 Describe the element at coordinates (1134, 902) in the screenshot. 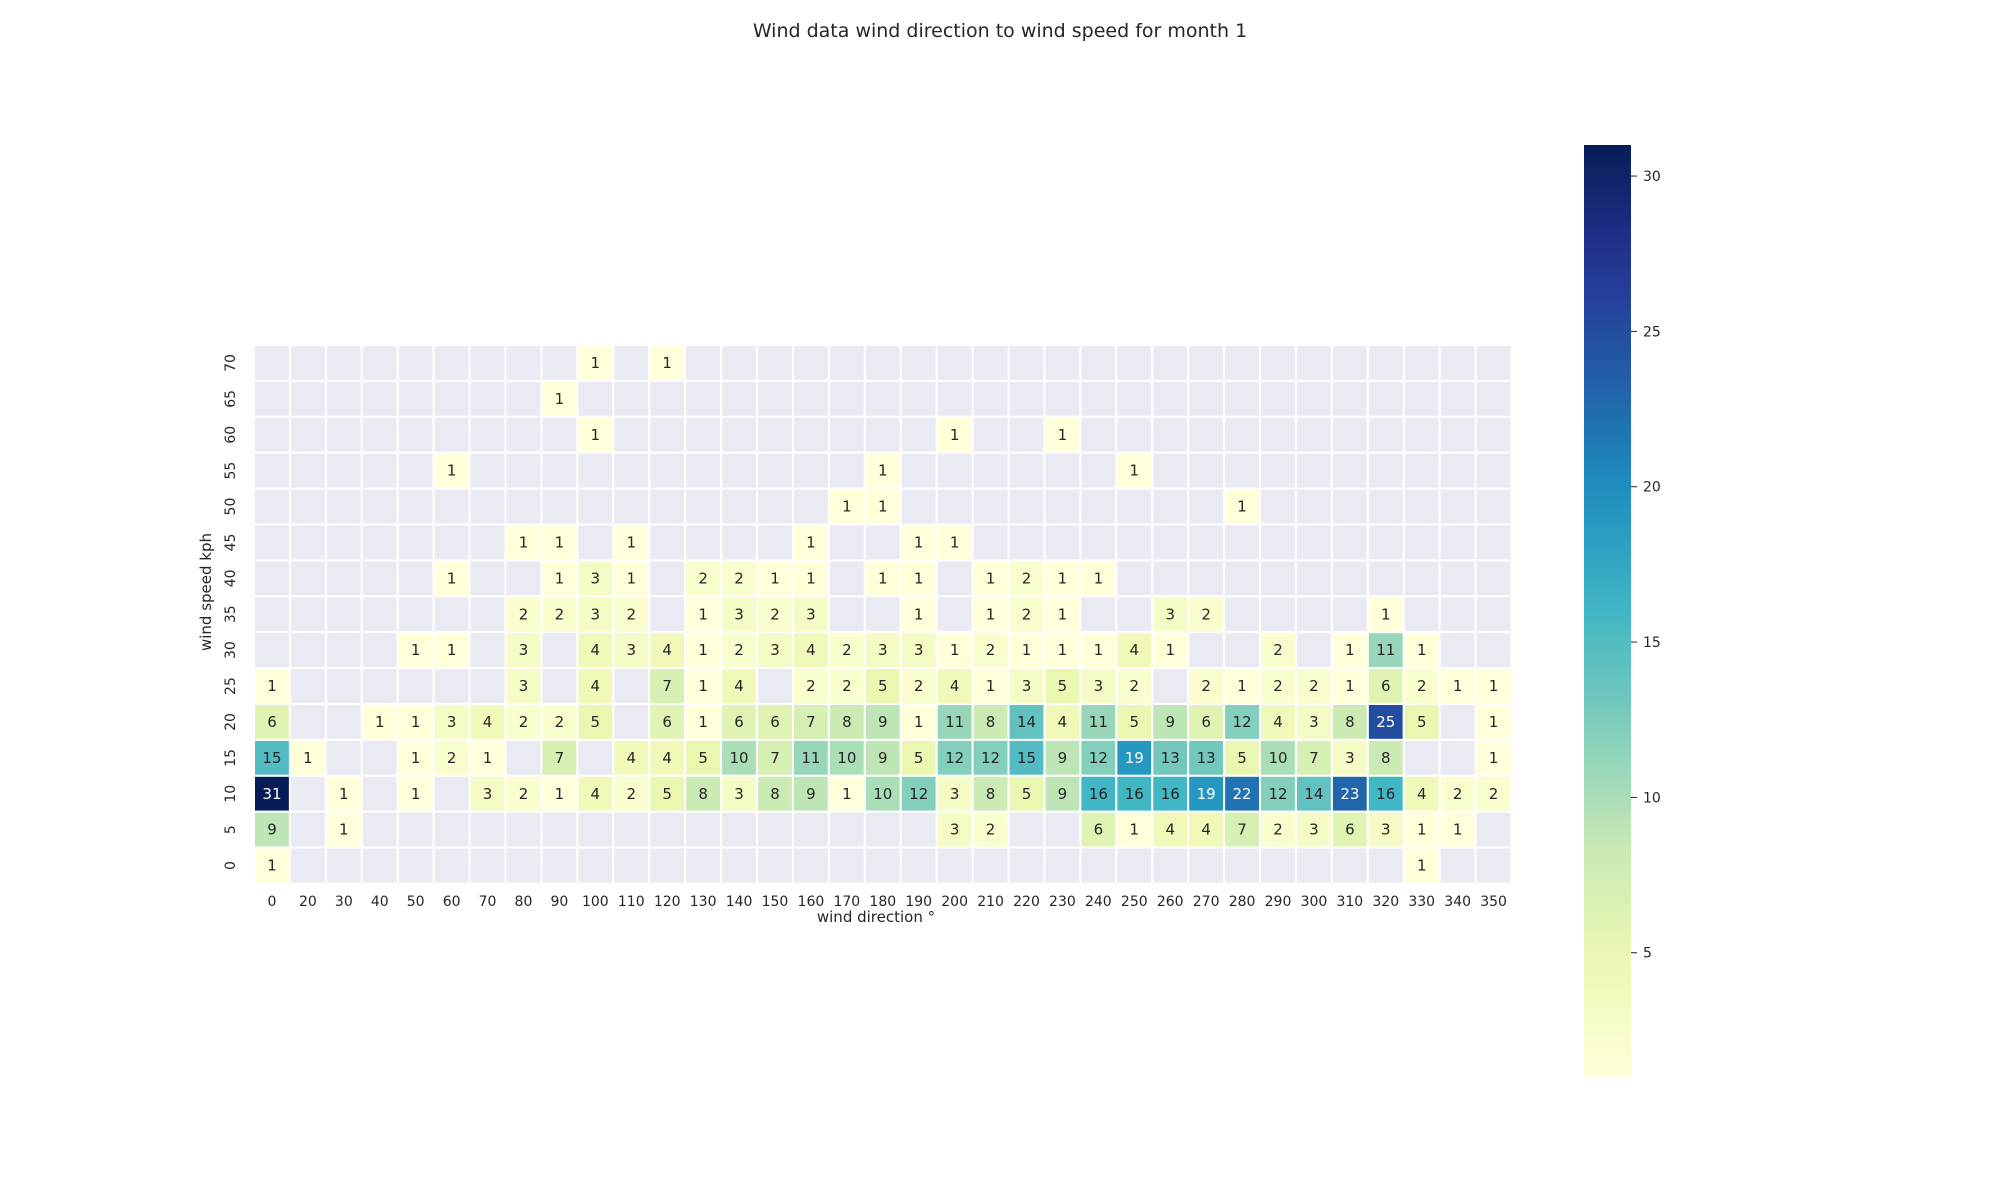

I see `x-tick-label: 250` at that location.